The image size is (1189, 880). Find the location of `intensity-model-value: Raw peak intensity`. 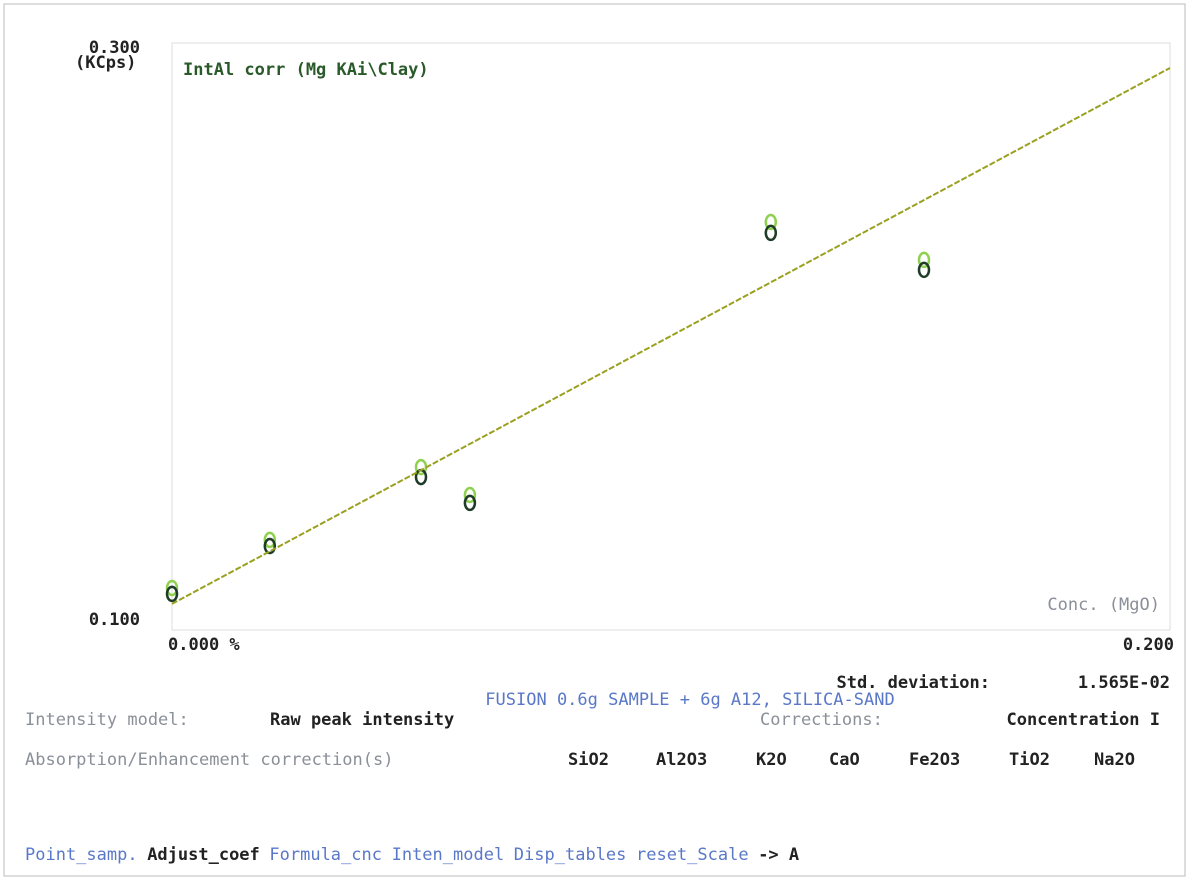

intensity-model-value: Raw peak intensity is located at coordinates (362, 720).